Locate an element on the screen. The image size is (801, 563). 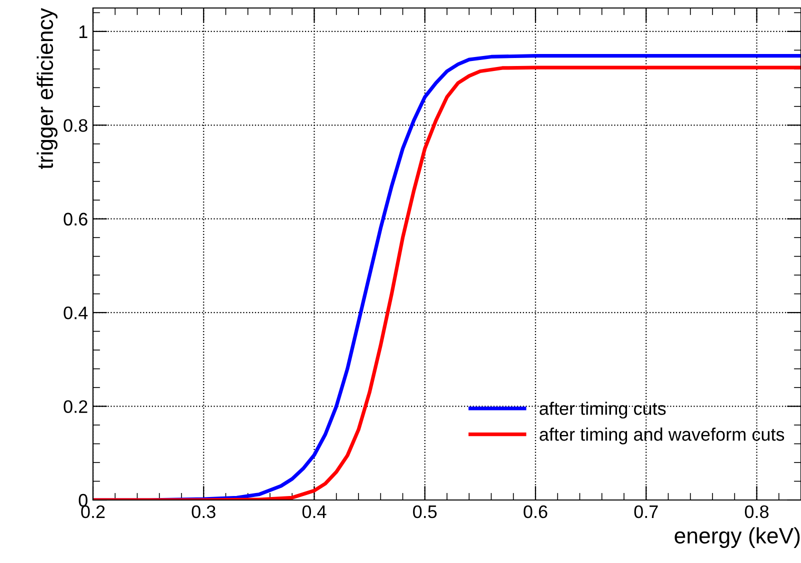
y-axis-title: trigger efficiency is located at coordinates (47, 89).